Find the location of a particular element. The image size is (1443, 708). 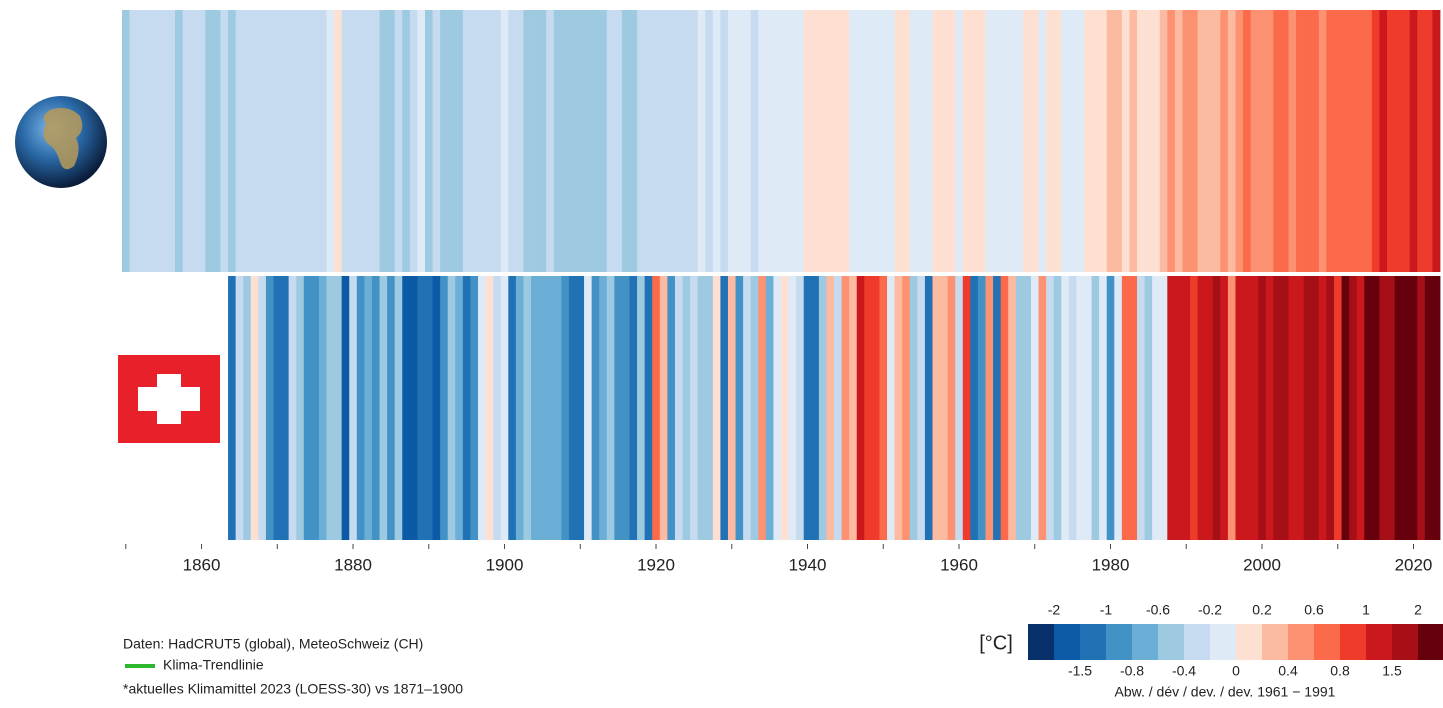

x-tick-label: 1920 is located at coordinates (656, 564).